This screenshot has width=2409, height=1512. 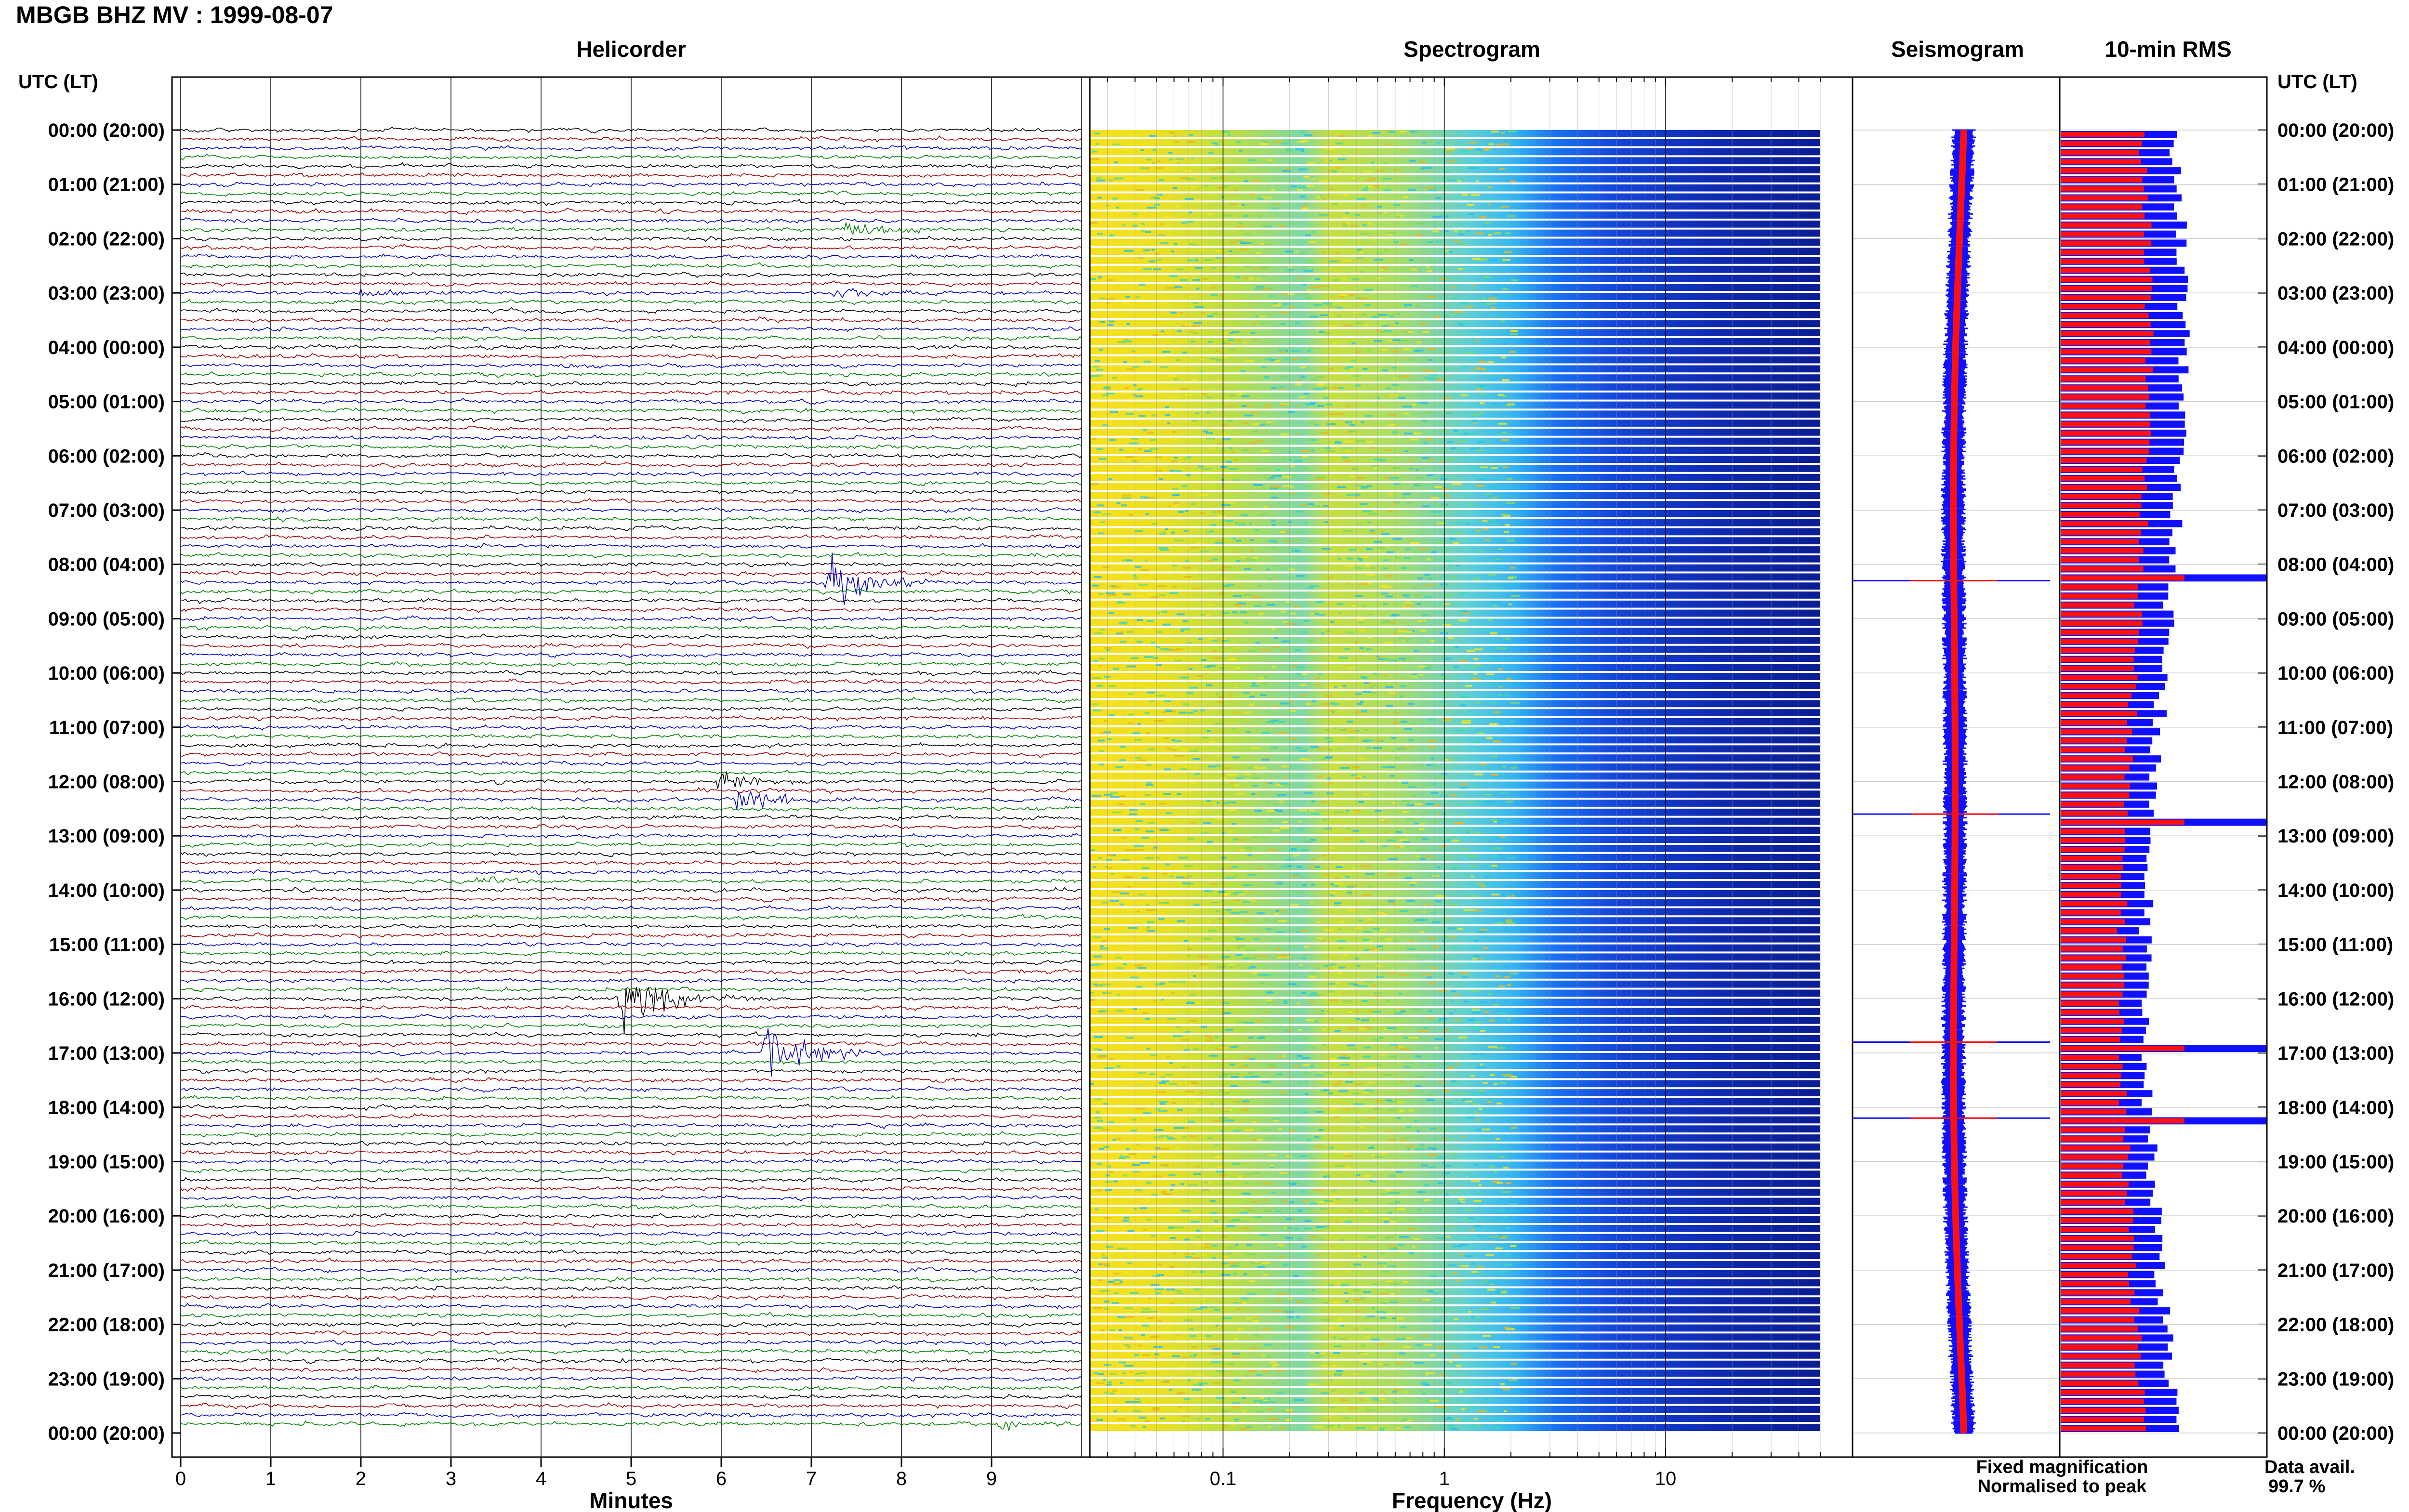 What do you see at coordinates (2335, 1053) in the screenshot?
I see `right-time-tick-label: 17:00 (13:00)` at bounding box center [2335, 1053].